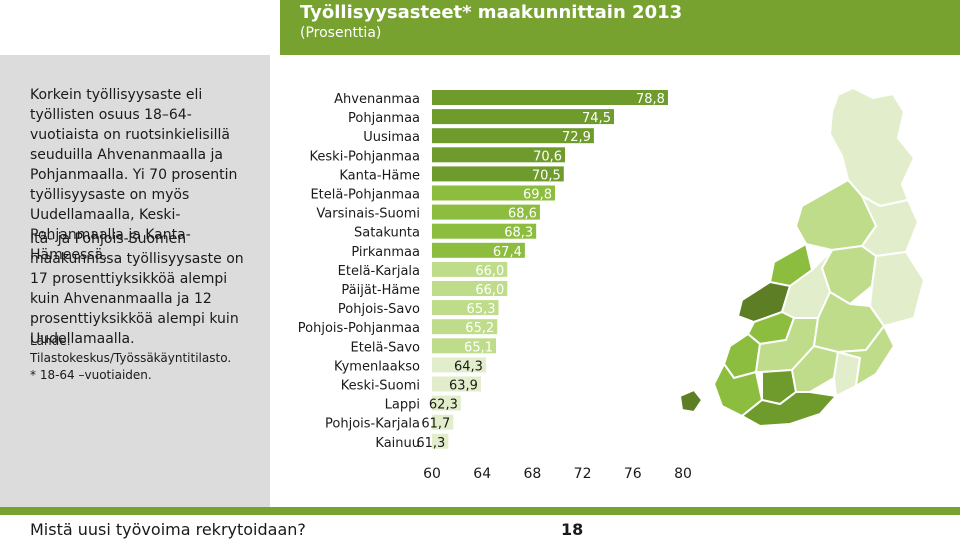 This screenshot has height=545, width=960. Describe the element at coordinates (463, 386) in the screenshot. I see `value-label: 63,9` at that location.